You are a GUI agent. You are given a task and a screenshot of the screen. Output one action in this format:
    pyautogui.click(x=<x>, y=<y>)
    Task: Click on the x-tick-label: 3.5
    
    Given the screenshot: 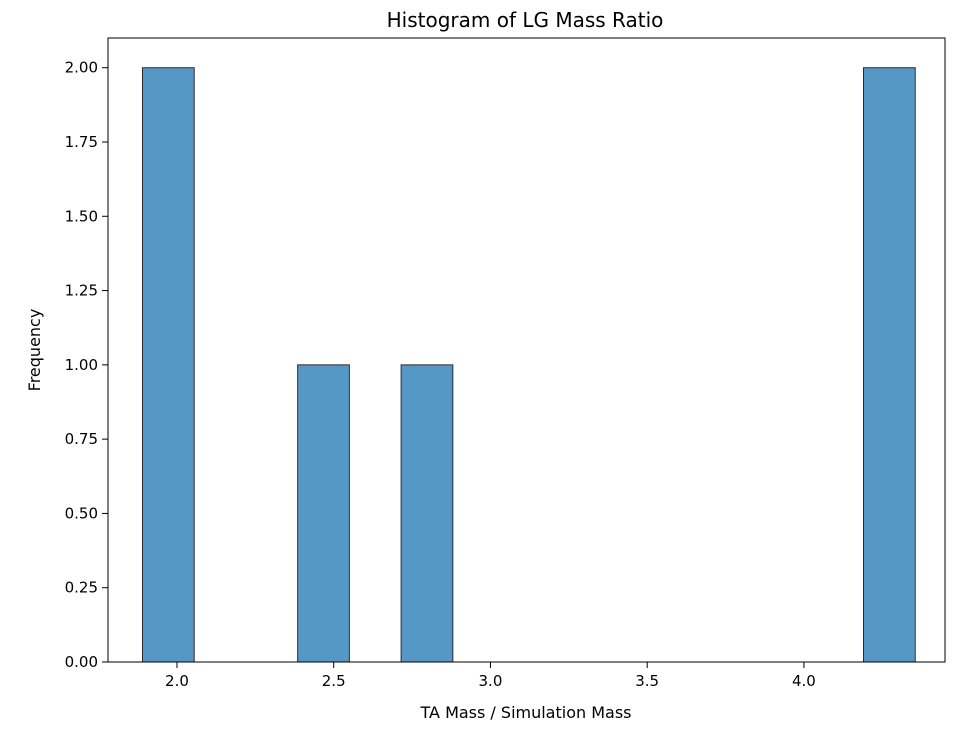 What is the action you would take?
    pyautogui.click(x=647, y=681)
    